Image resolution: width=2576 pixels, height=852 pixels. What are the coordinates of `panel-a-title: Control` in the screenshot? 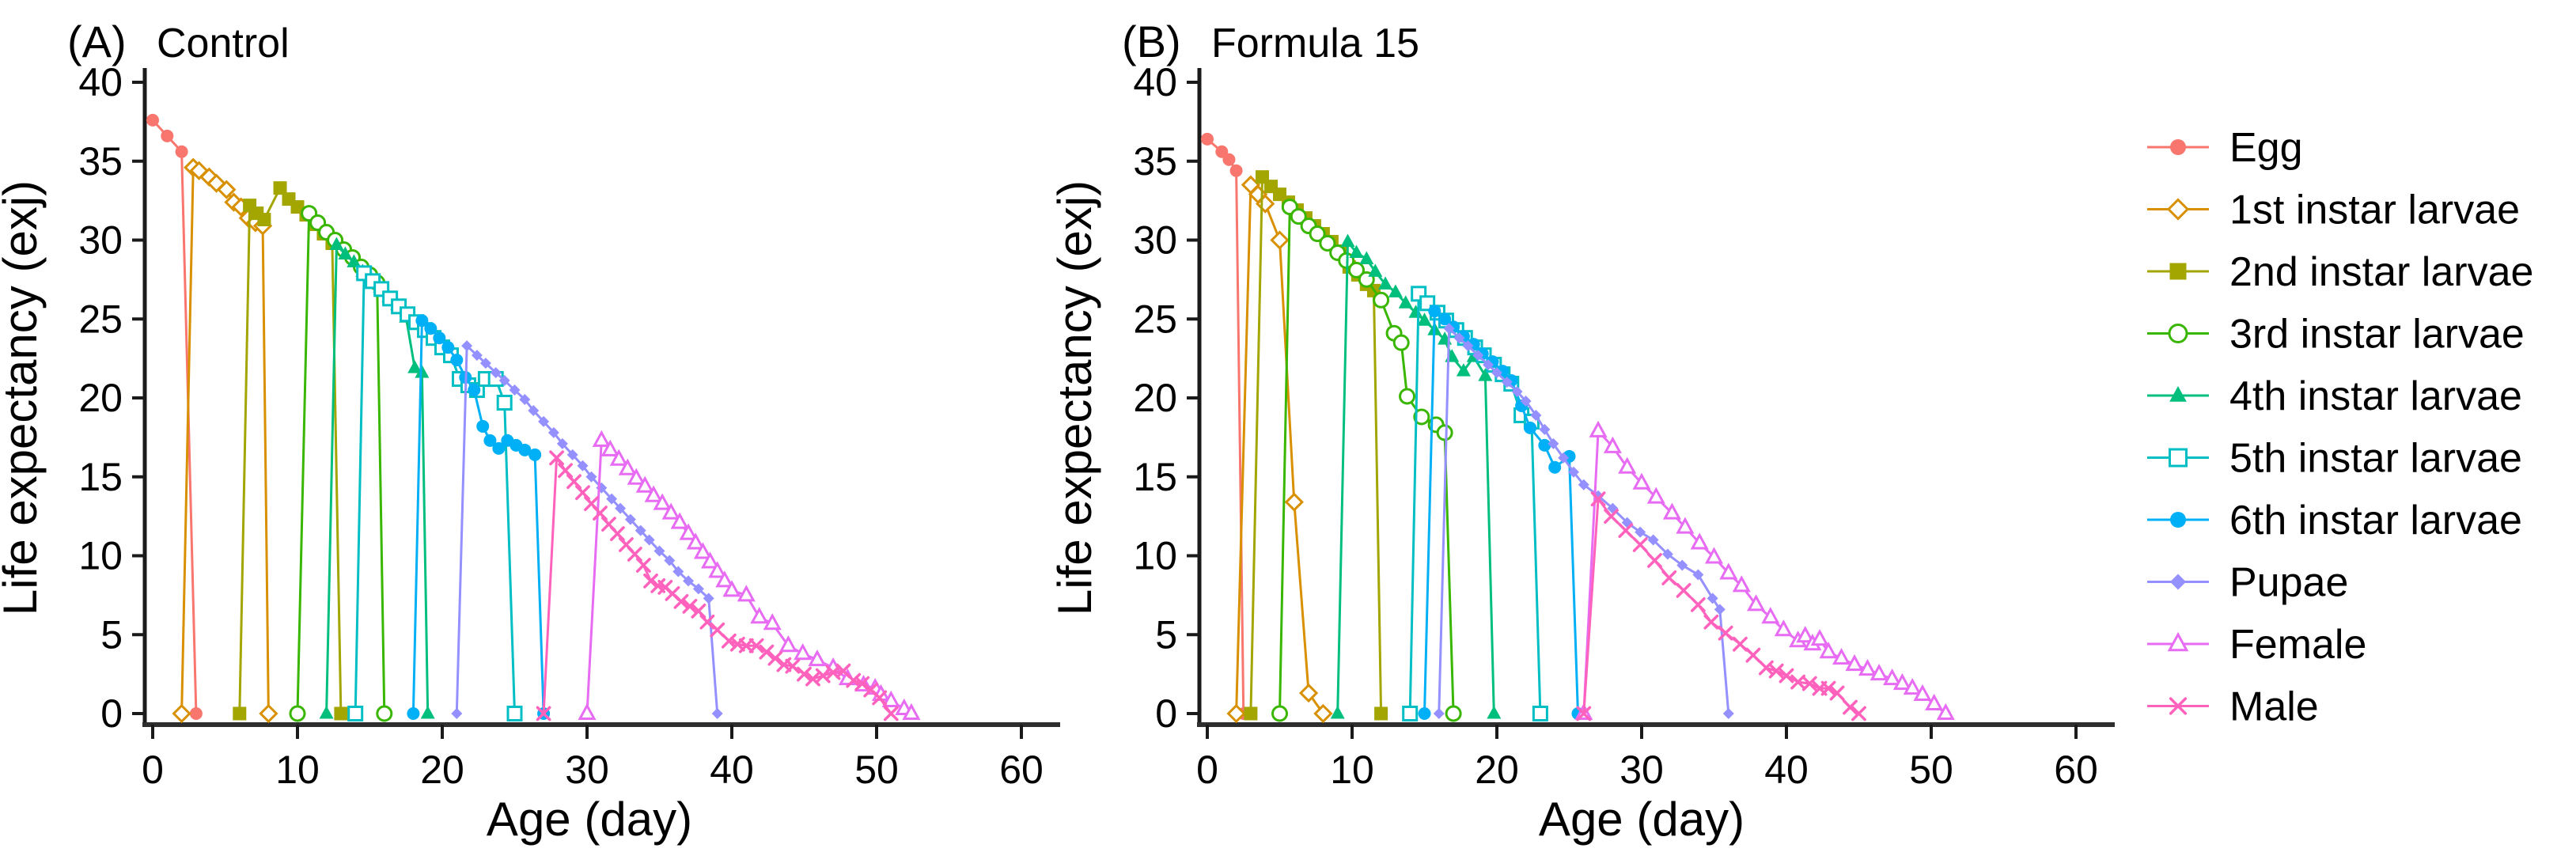 It's located at (223, 43).